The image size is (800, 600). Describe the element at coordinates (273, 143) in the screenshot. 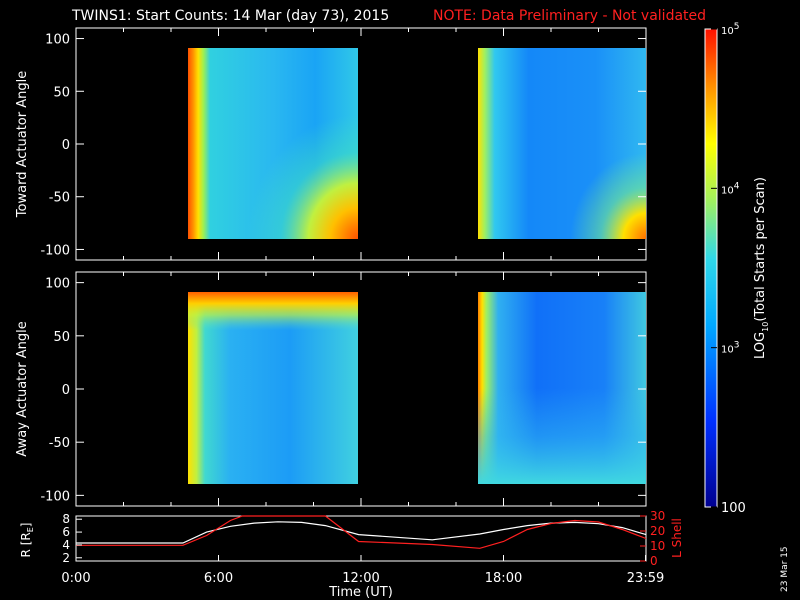

I see `toward-block-1-corner` at that location.